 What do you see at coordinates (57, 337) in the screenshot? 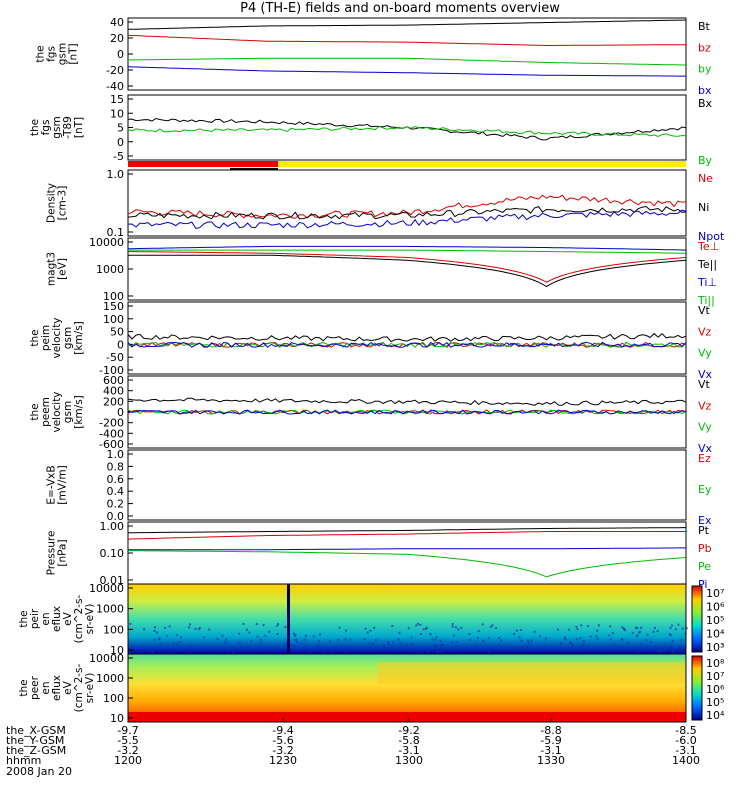
I see `y-axis-label: thepeimvelocitygsm[km/s]` at bounding box center [57, 337].